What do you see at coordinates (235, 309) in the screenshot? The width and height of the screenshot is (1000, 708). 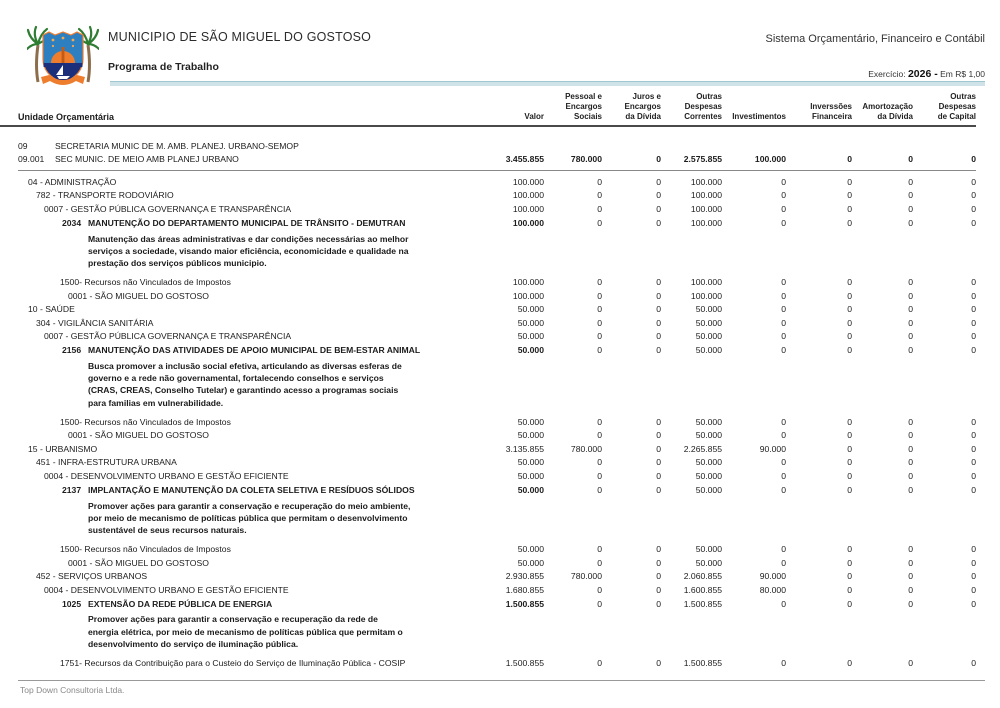 I see `row-label-cell: 10 - SAÚDE` at bounding box center [235, 309].